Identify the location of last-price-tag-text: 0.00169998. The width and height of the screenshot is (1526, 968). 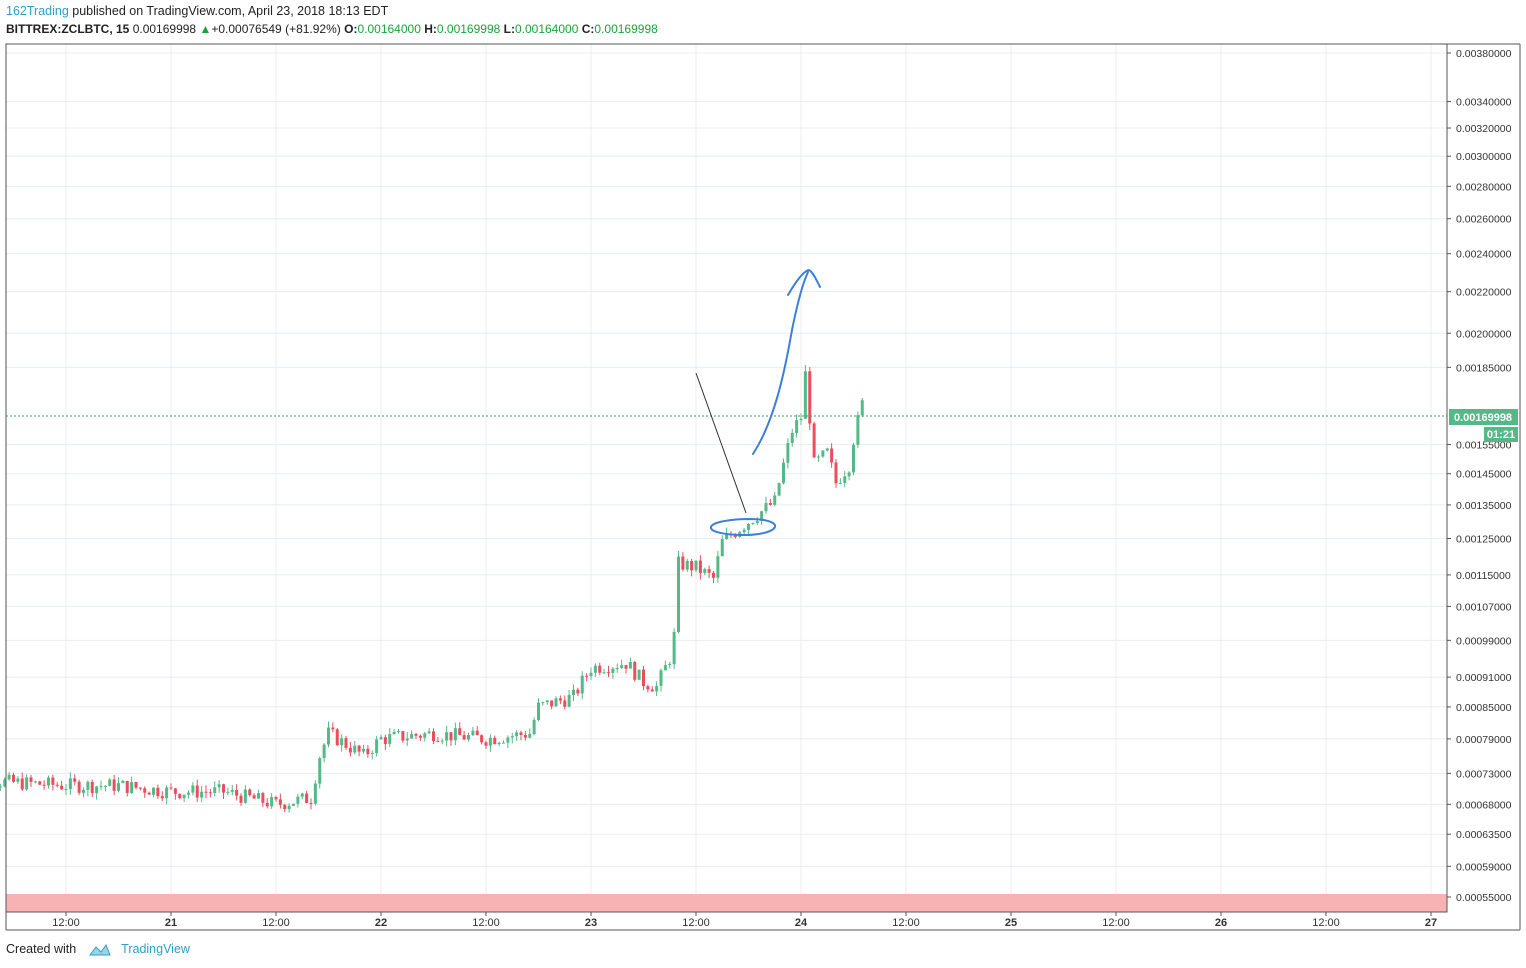
(1483, 418).